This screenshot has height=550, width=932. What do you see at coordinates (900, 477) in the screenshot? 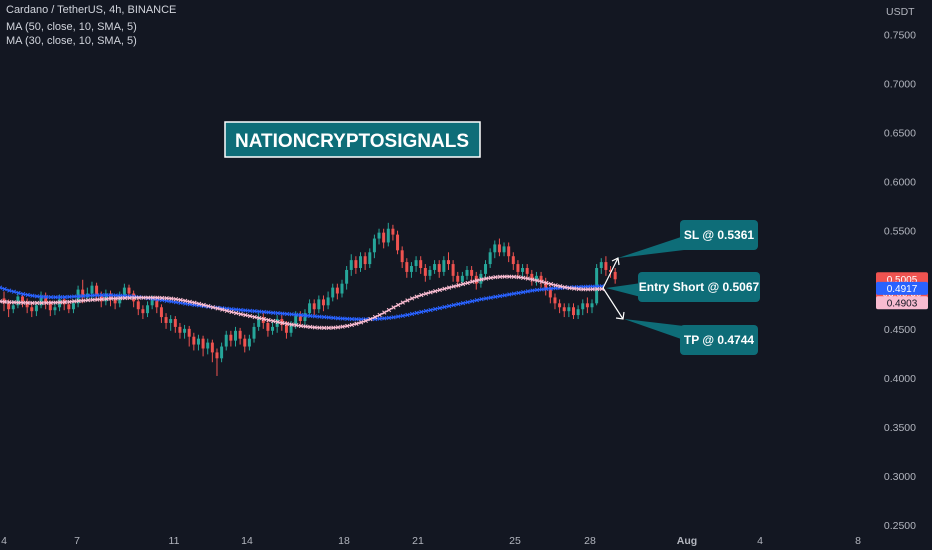
I see `price-tick: 0.3000` at bounding box center [900, 477].